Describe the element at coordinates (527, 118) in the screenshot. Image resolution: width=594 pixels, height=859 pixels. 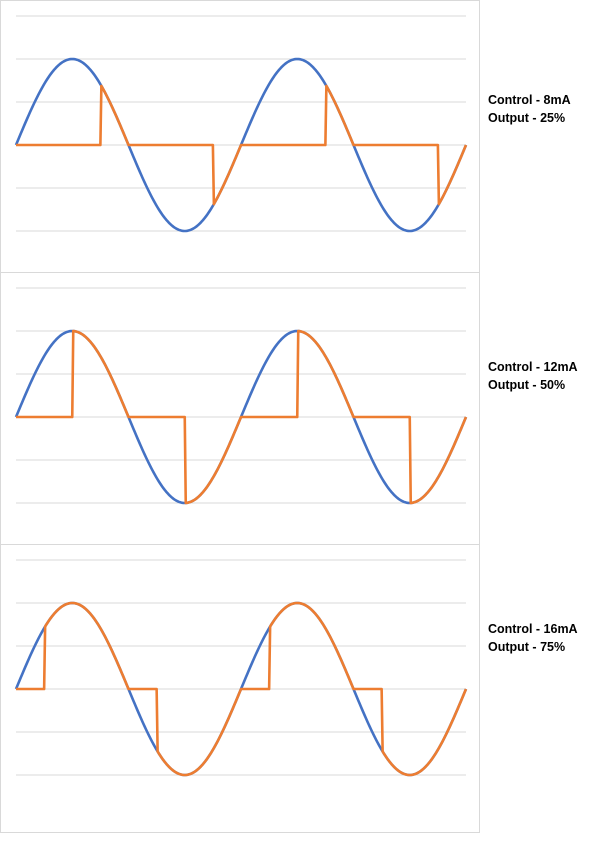
I see `output-label-1: Output - 25%` at that location.